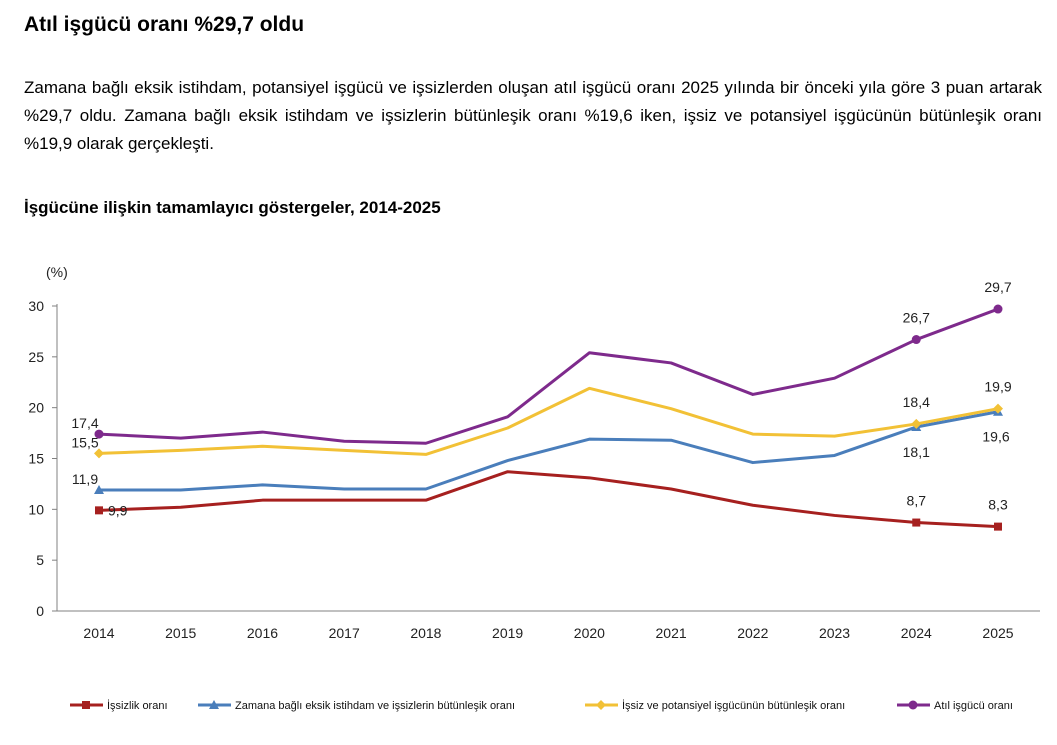 The width and height of the screenshot is (1057, 745). I want to click on page-heading: Atıl işgücü oranı %29,7 oldu, so click(164, 24).